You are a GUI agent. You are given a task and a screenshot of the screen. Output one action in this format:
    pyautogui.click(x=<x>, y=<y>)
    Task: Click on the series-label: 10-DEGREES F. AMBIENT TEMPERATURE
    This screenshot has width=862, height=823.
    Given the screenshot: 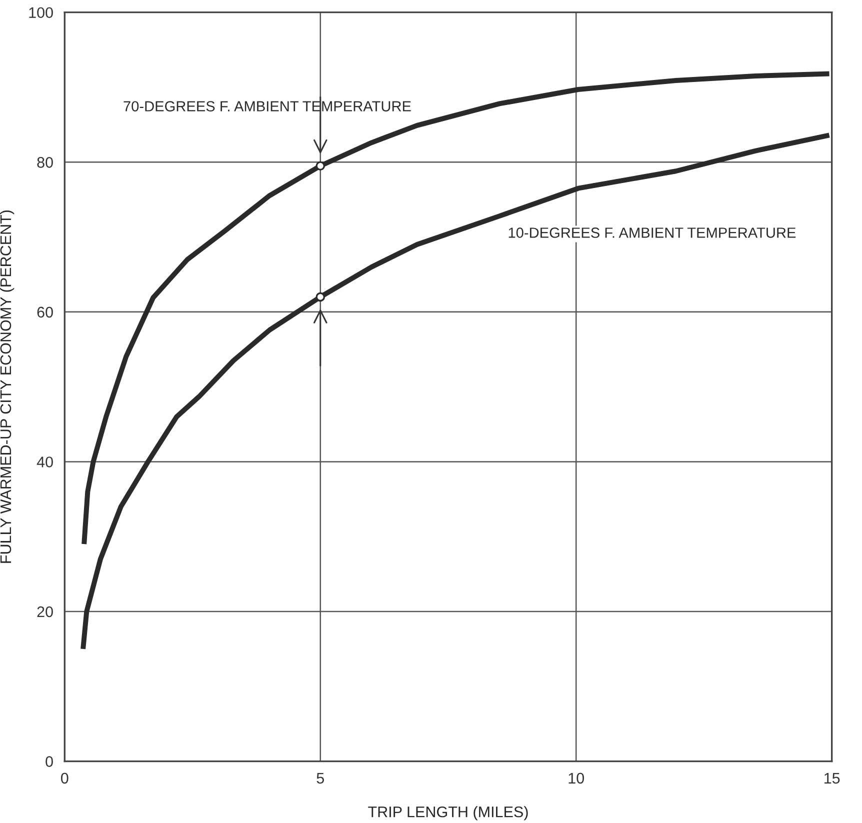 What is the action you would take?
    pyautogui.click(x=652, y=233)
    